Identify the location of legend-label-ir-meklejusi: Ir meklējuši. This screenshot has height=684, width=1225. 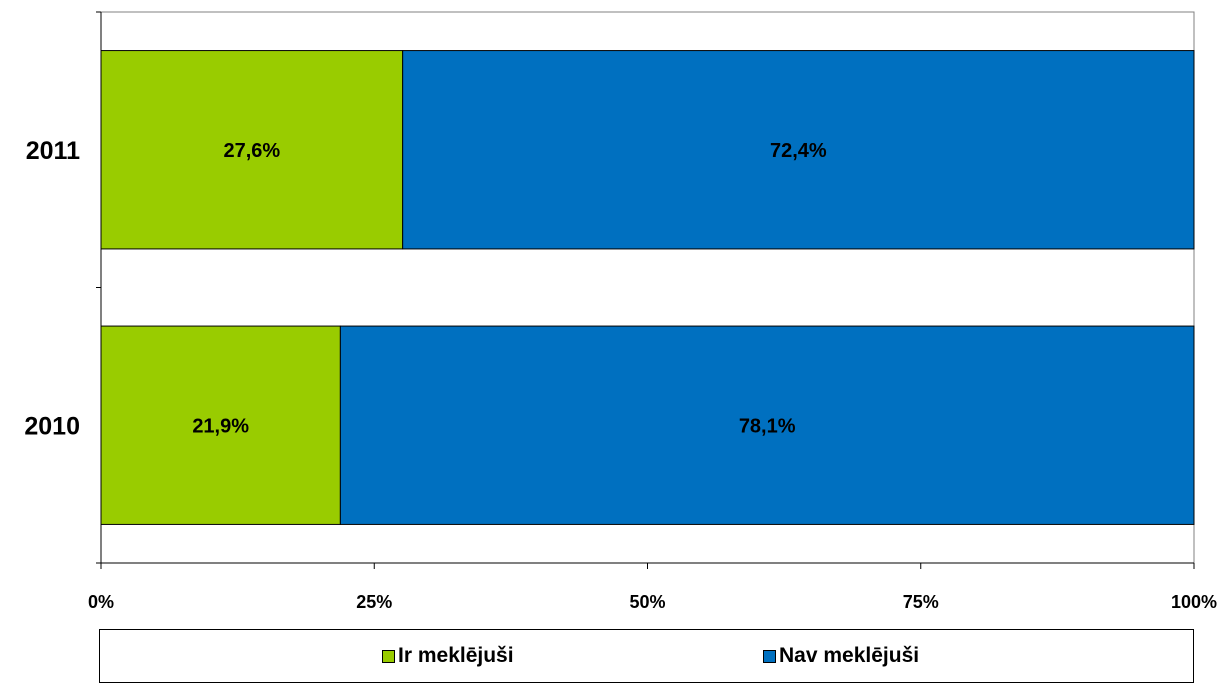
(456, 655).